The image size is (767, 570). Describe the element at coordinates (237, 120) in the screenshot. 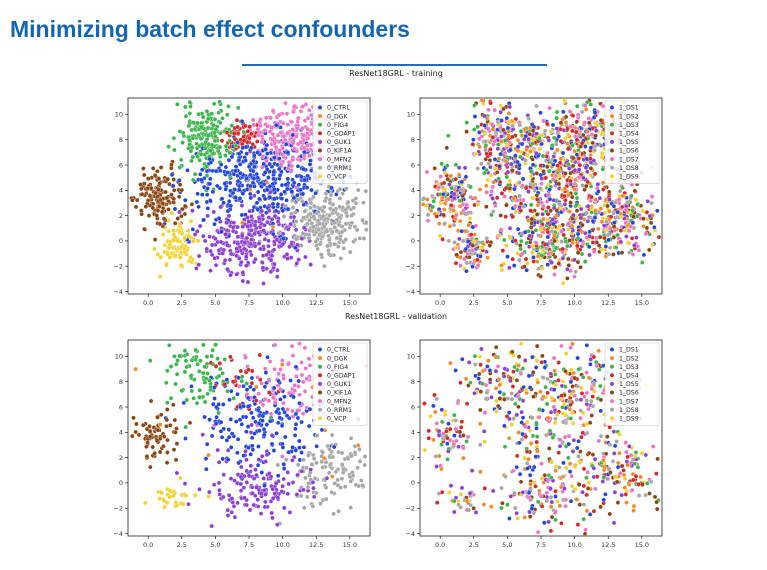

I see `point-0-gdap1` at that location.